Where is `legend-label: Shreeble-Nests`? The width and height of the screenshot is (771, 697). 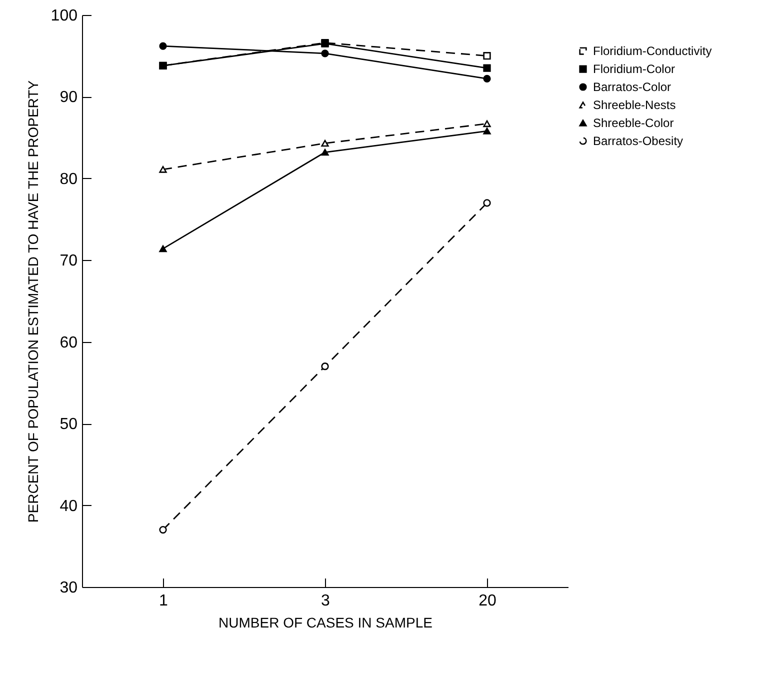
legend-label: Shreeble-Nests is located at coordinates (634, 105).